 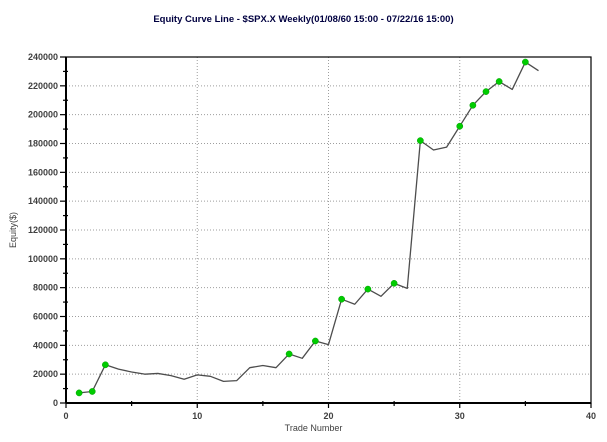 I want to click on x-tick-label: 30, so click(x=460, y=416).